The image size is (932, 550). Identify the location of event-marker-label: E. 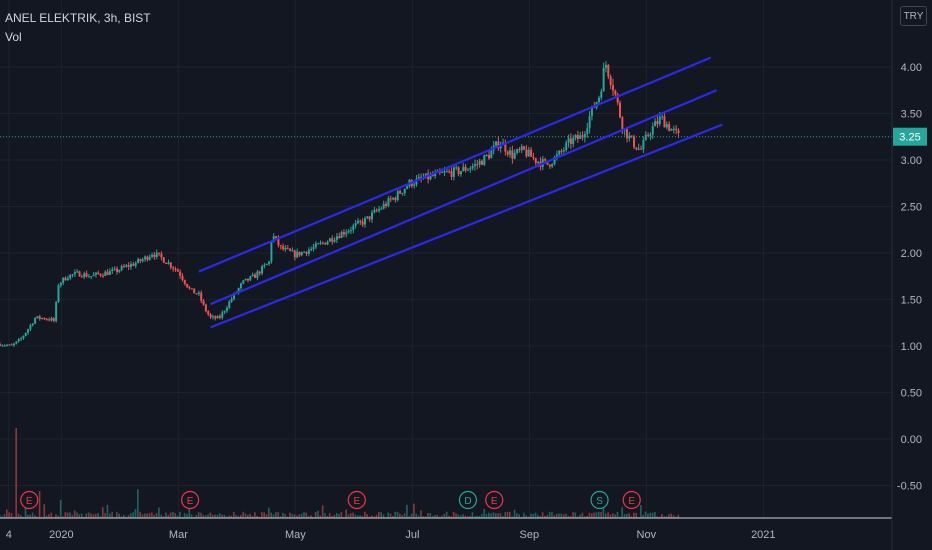
(356, 501).